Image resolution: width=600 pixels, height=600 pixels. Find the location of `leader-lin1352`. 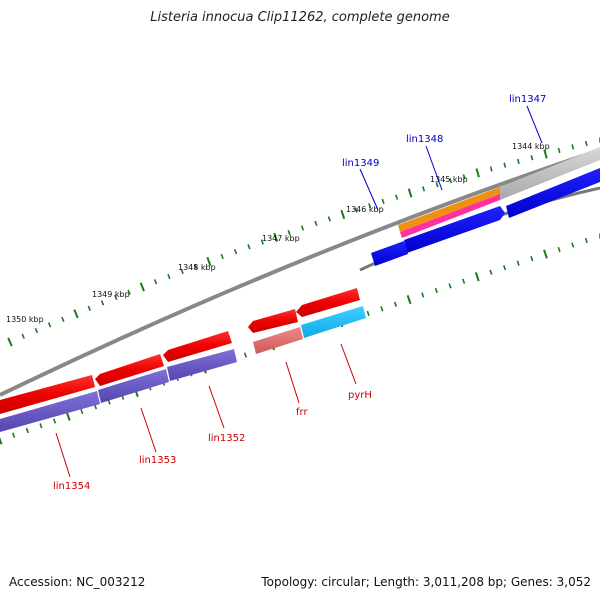

leader-lin1352 is located at coordinates (216, 407).